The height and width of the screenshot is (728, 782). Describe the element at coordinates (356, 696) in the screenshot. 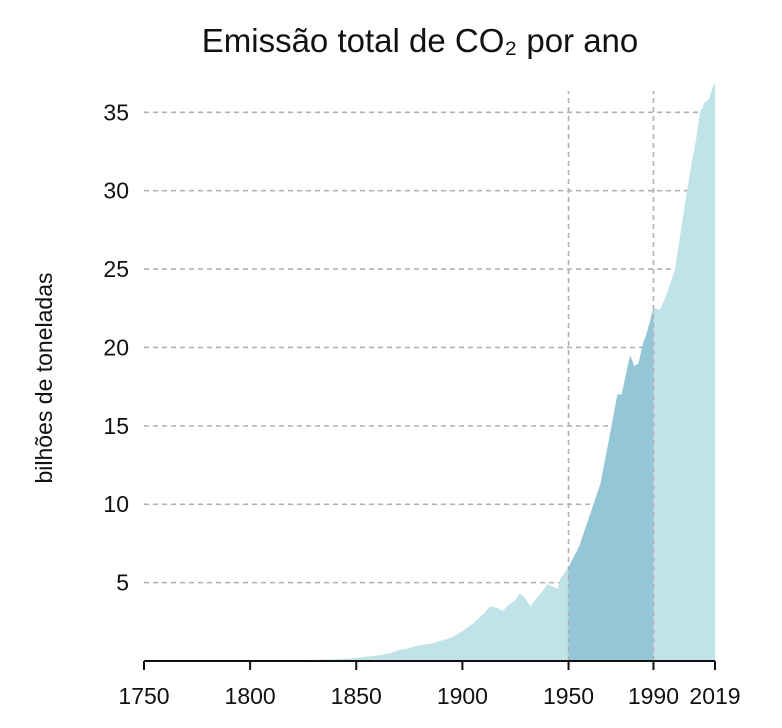

I see `x-tick-label-1850: 1850` at that location.